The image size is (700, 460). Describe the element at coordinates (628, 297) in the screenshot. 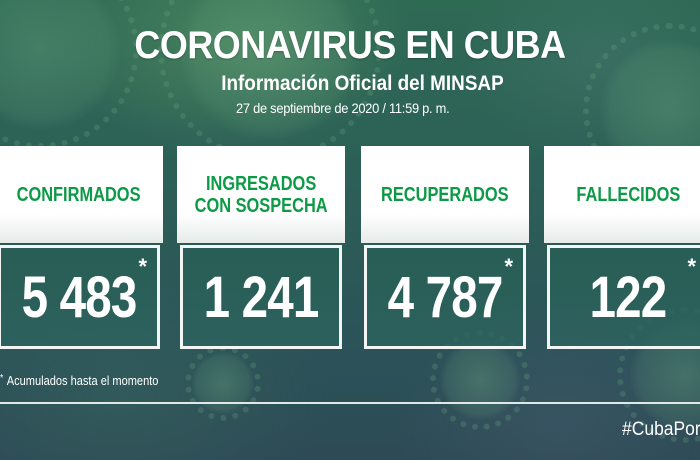

I see `card-value: 122` at that location.